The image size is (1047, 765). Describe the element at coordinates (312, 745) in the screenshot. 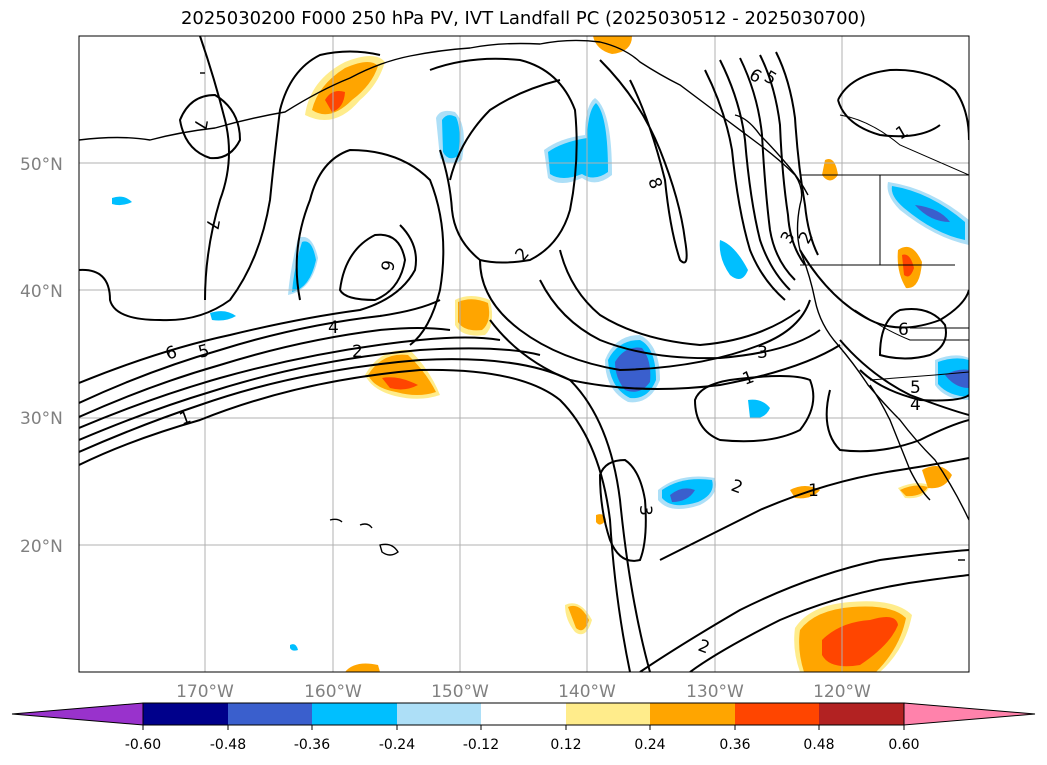

I see `colorbar-tick-2: -0.36` at that location.